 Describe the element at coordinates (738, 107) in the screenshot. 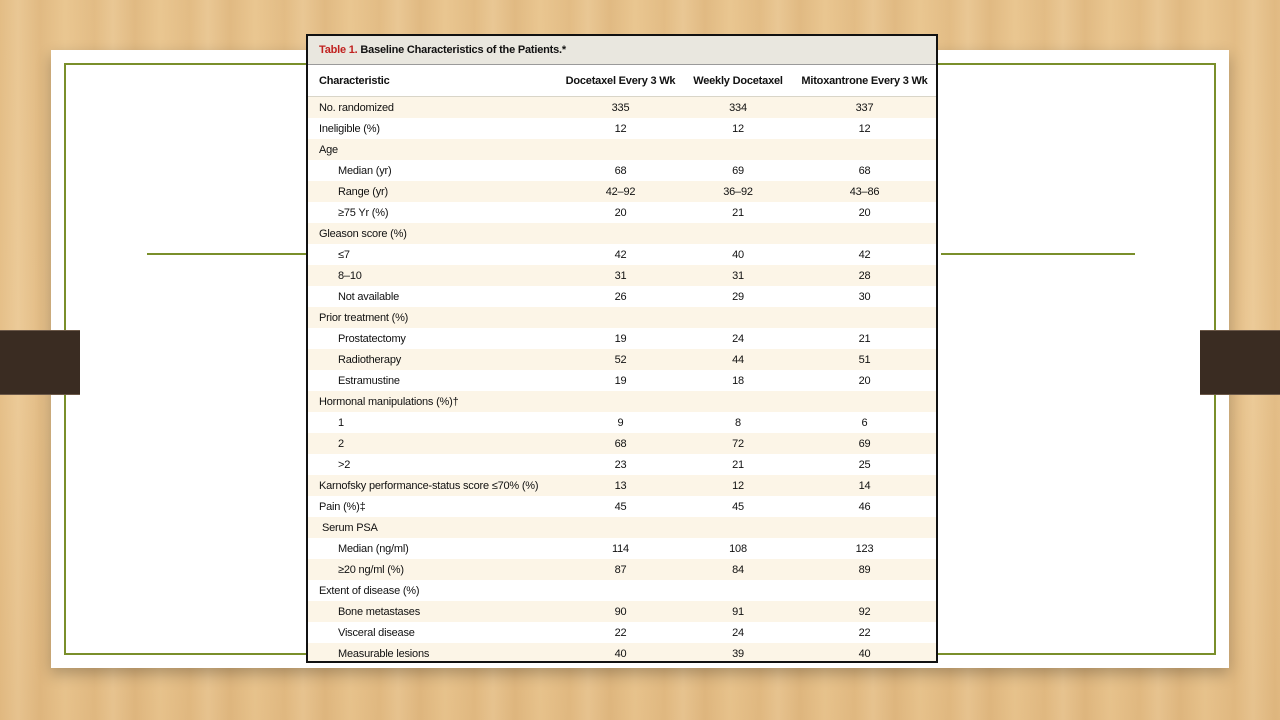

I see `cell-weekly-docetaxel: 334` at that location.